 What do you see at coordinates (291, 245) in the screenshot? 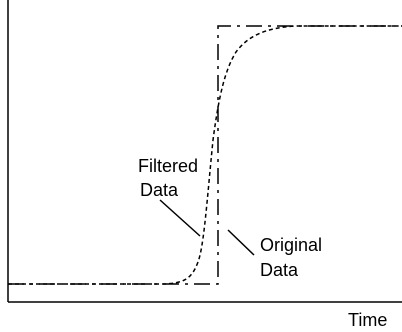
I see `original-label-line1: Original` at bounding box center [291, 245].